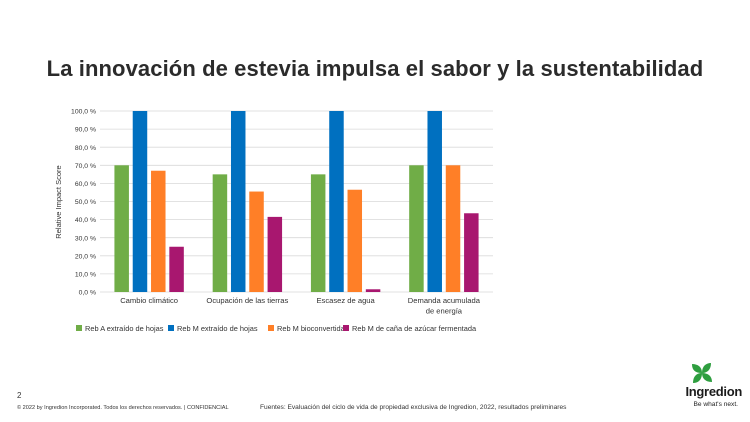 This screenshot has height=422, width=750. Describe the element at coordinates (124, 328) in the screenshot. I see `legend-label: Reb A extraído de hojas` at that location.